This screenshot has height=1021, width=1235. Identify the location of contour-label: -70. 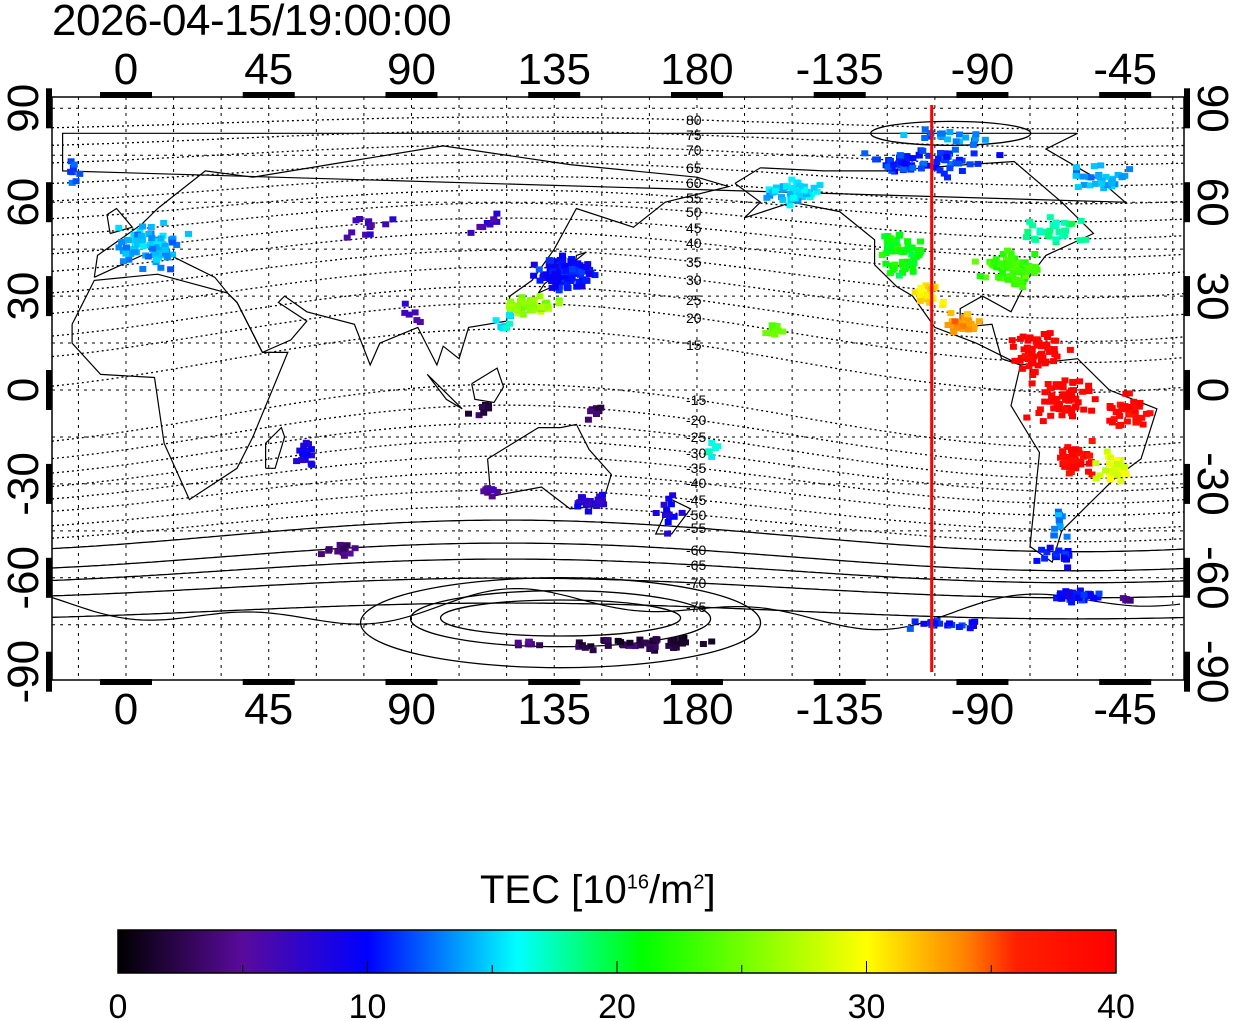
(696, 583).